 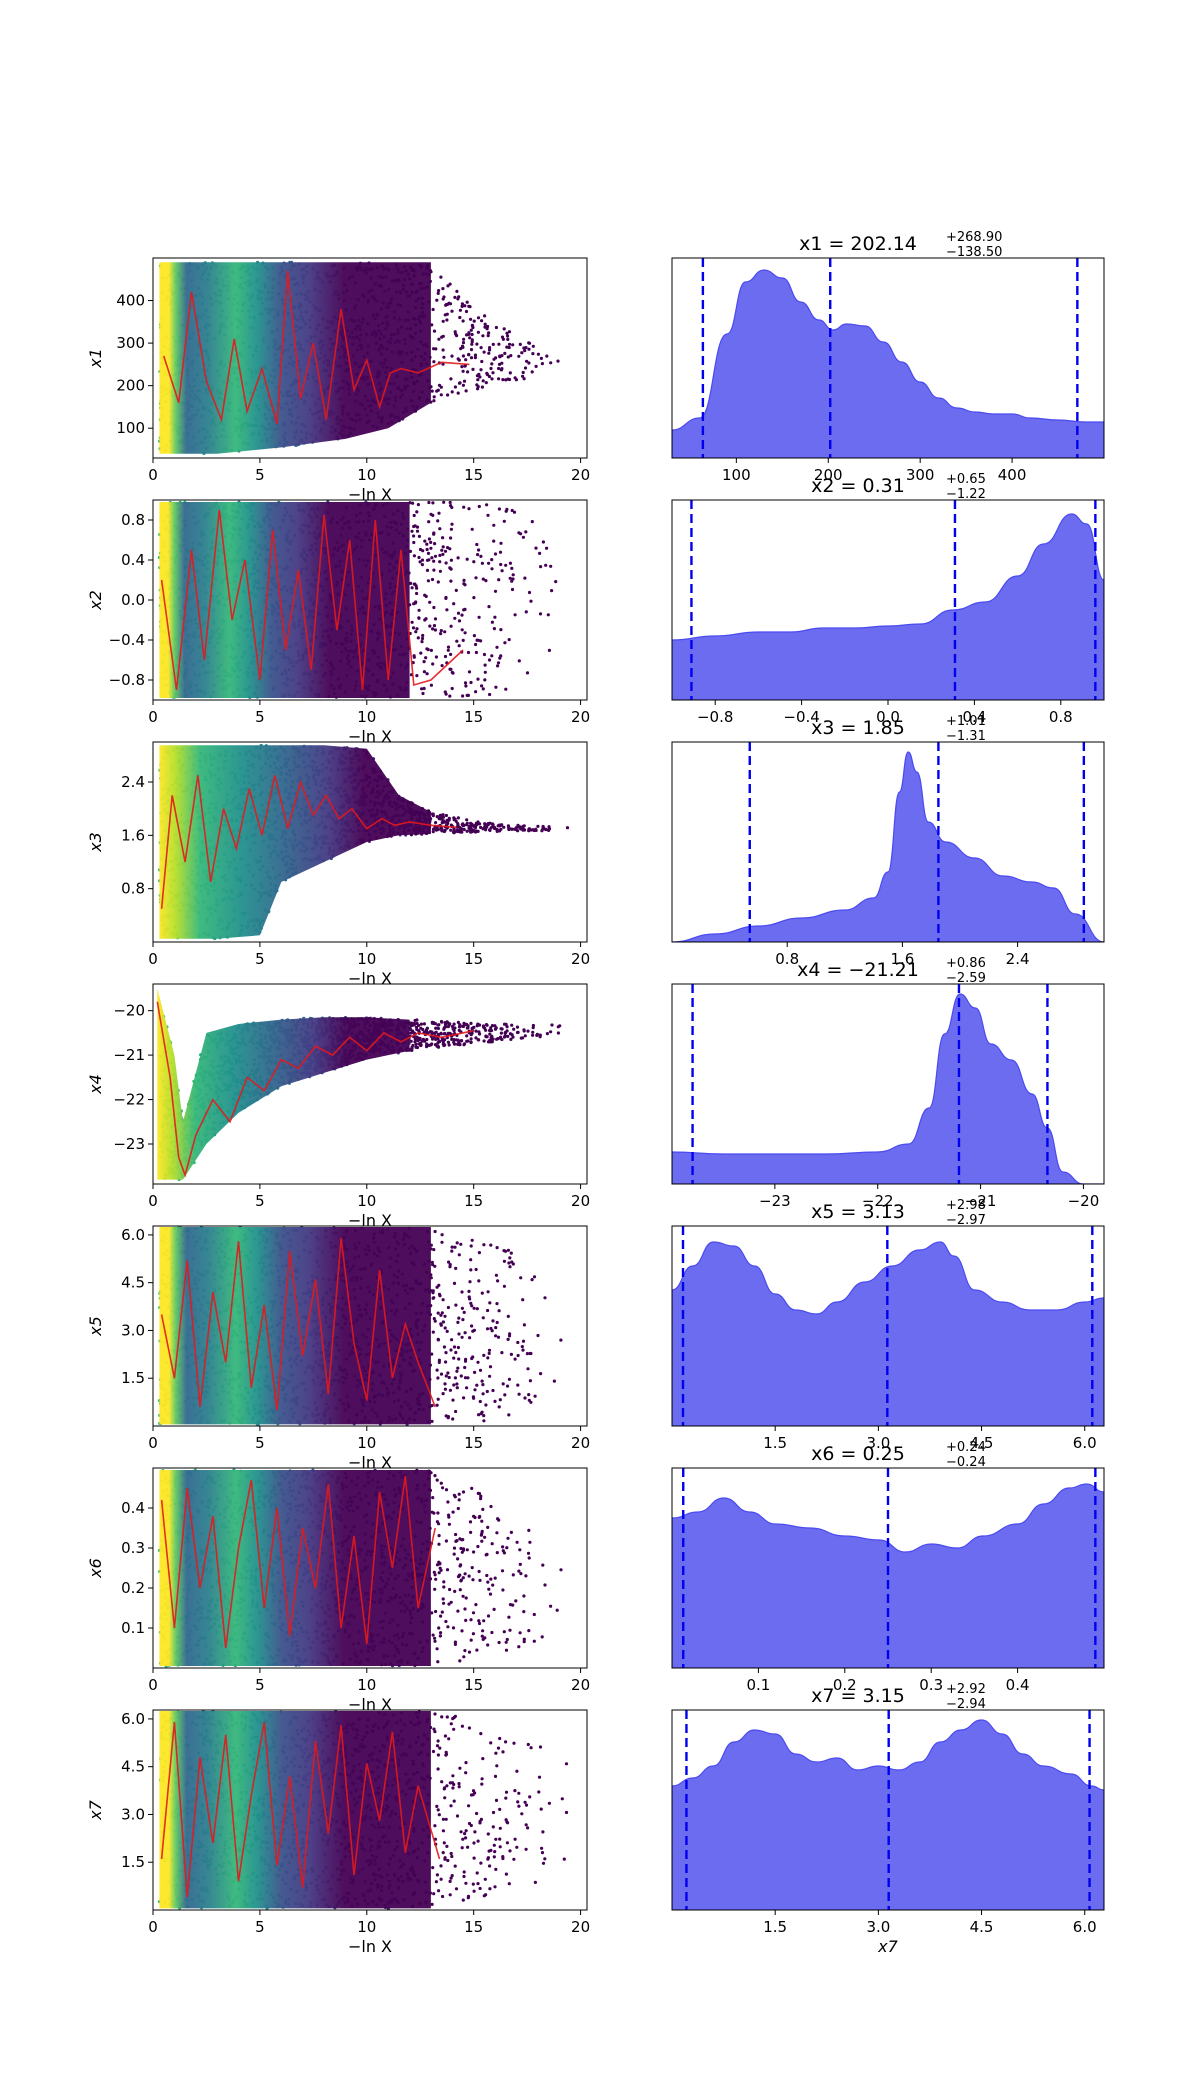 What do you see at coordinates (1012, 475) in the screenshot?
I see `x-tick-label: 400` at bounding box center [1012, 475].